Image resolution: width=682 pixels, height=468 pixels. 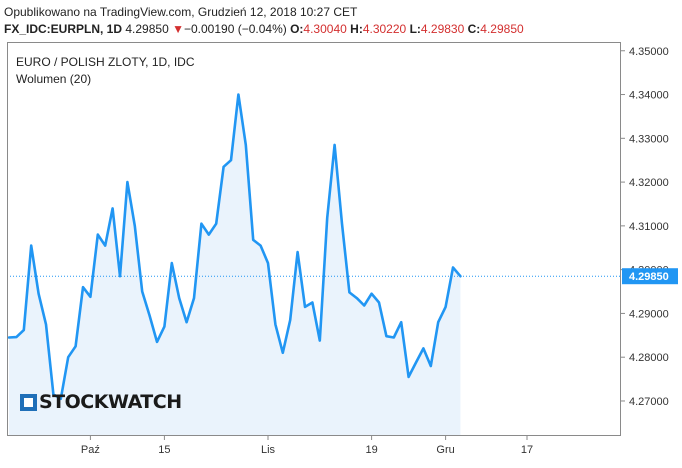 I want to click on y-tick-label: 4.29000, so click(x=649, y=314).